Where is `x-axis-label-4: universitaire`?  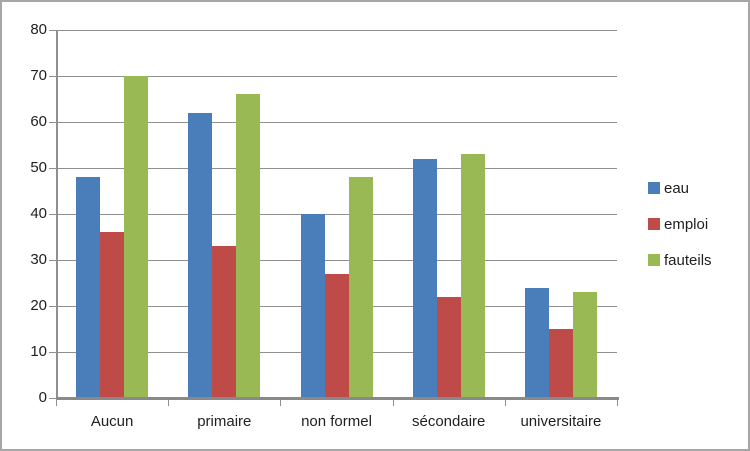
x-axis-label-4: universitaire is located at coordinates (561, 421).